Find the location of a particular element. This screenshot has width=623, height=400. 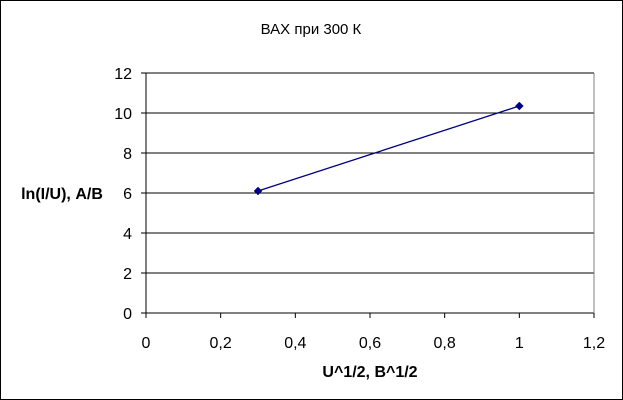

y-tick-label: 4 is located at coordinates (127, 234).